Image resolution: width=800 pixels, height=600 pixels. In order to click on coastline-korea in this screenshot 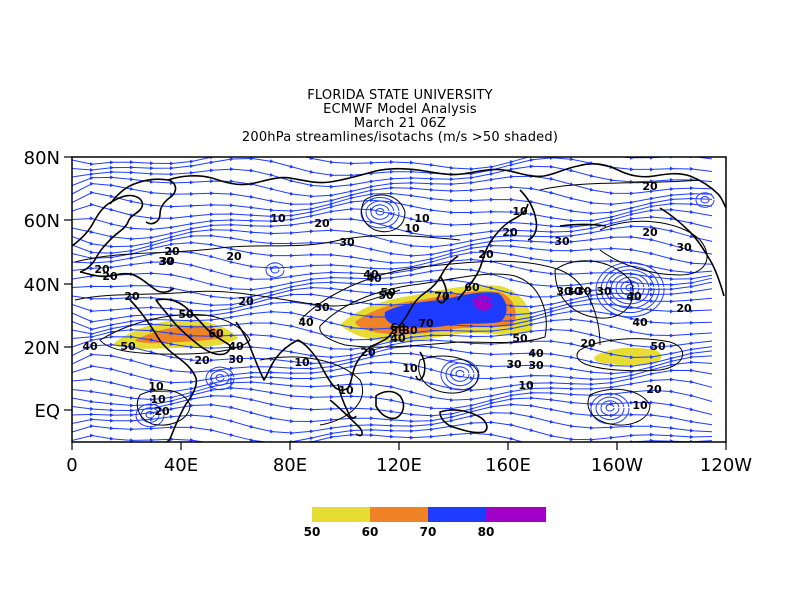, I will do `click(442, 289)`.